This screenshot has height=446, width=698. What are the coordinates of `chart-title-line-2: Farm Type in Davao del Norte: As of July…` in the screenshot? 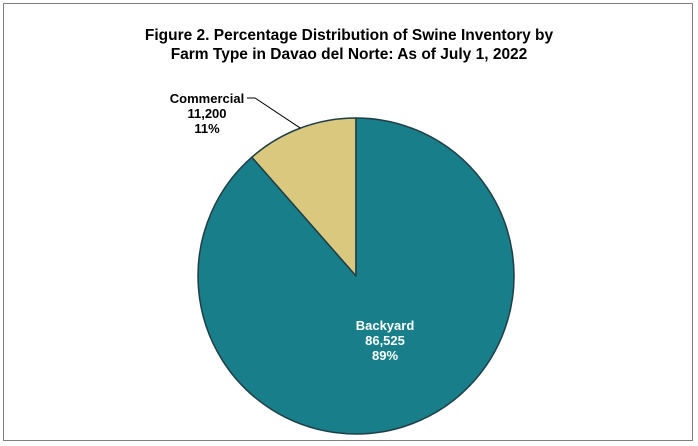 It's located at (349, 54).